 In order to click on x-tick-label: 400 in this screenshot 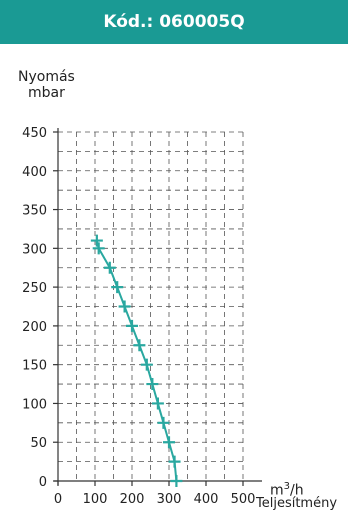, I will do `click(206, 499)`.